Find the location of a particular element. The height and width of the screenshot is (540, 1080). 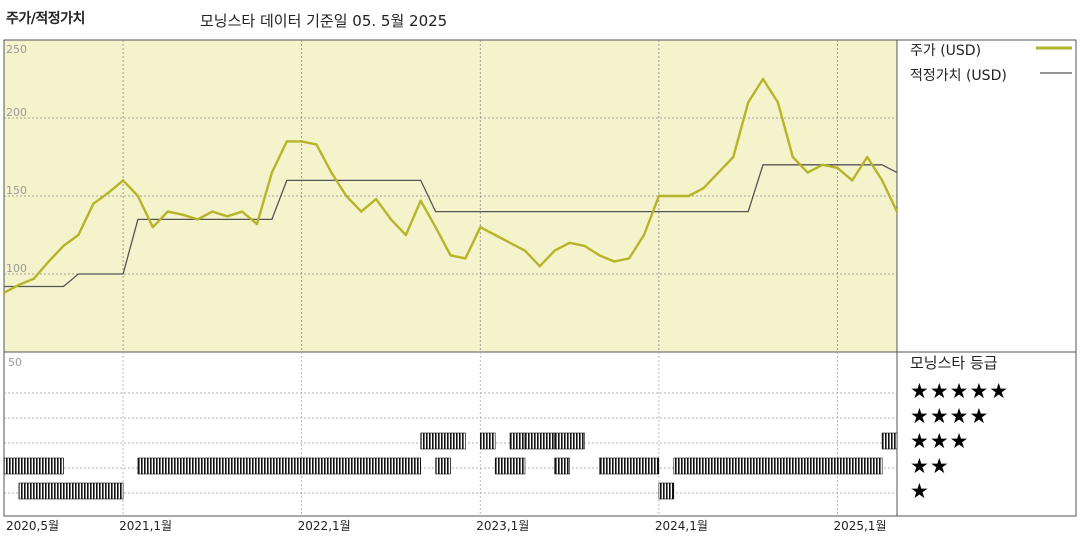

rating-row-2-stars: ★★ is located at coordinates (930, 466).